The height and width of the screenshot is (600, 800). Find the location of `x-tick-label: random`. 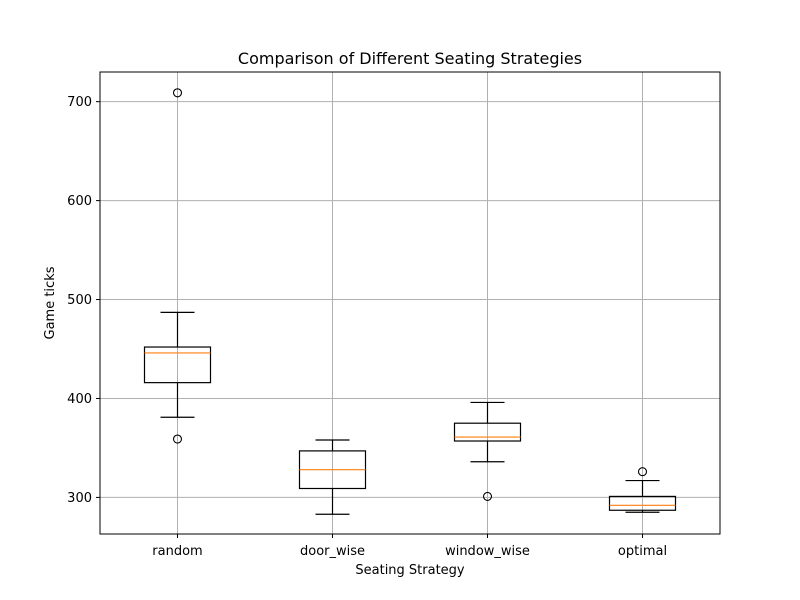

x-tick-label: random is located at coordinates (177, 551).